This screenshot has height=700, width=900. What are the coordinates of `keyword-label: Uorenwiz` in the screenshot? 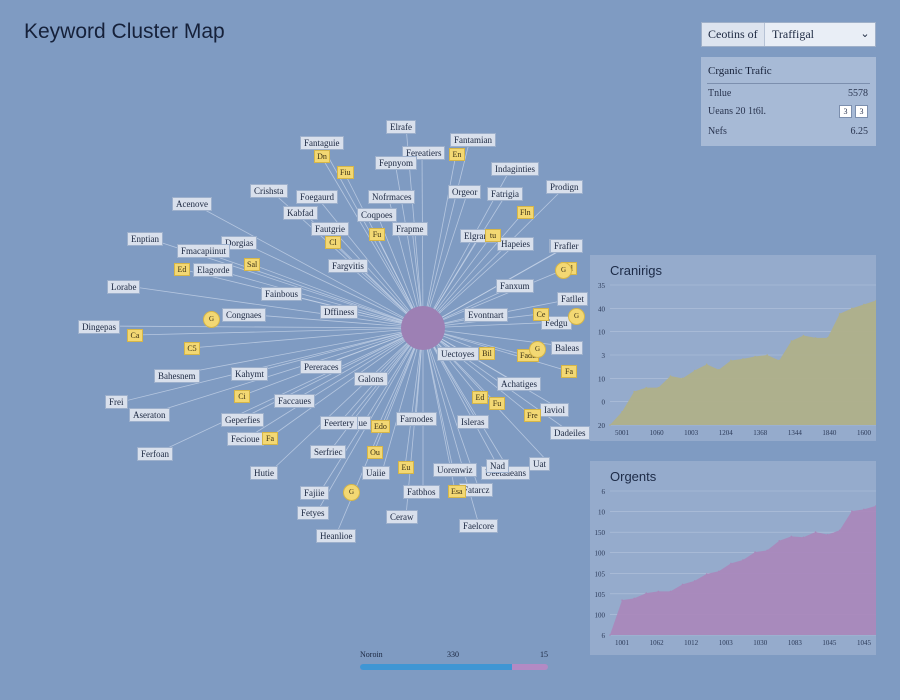 It's located at (455, 470).